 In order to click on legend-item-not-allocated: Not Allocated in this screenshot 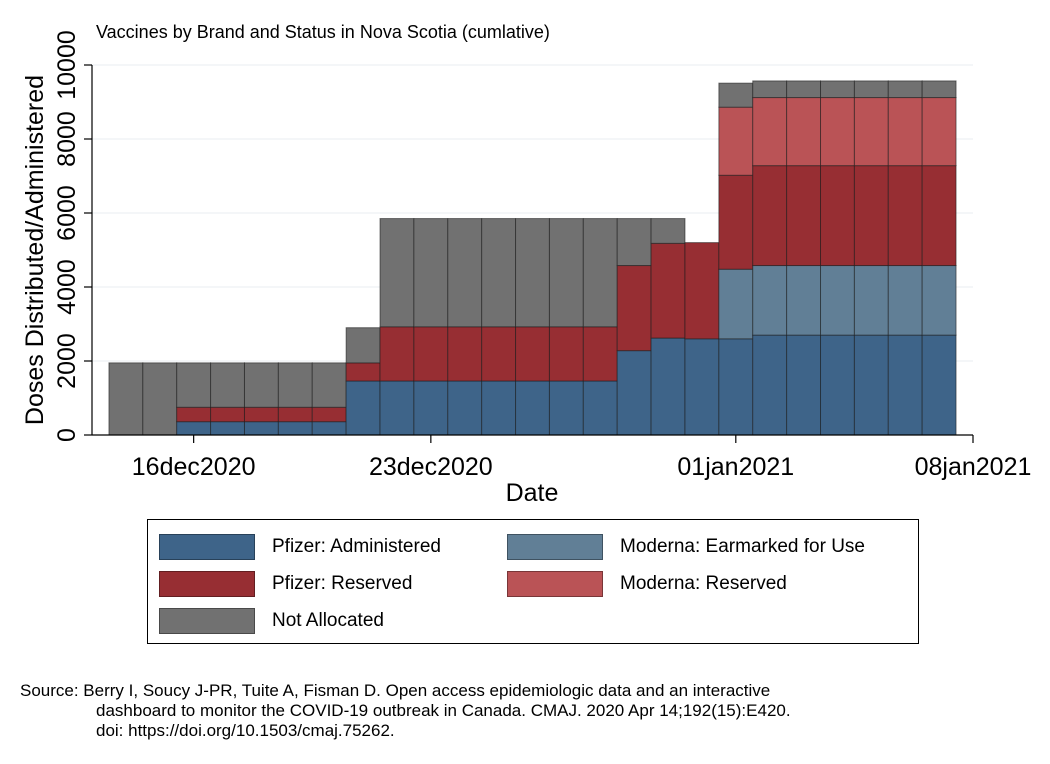, I will do `click(271, 621)`.